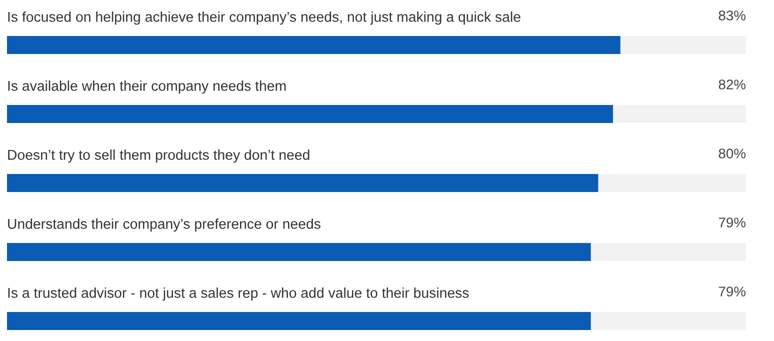  Describe the element at coordinates (732, 85) in the screenshot. I see `data-label: 82%` at that location.